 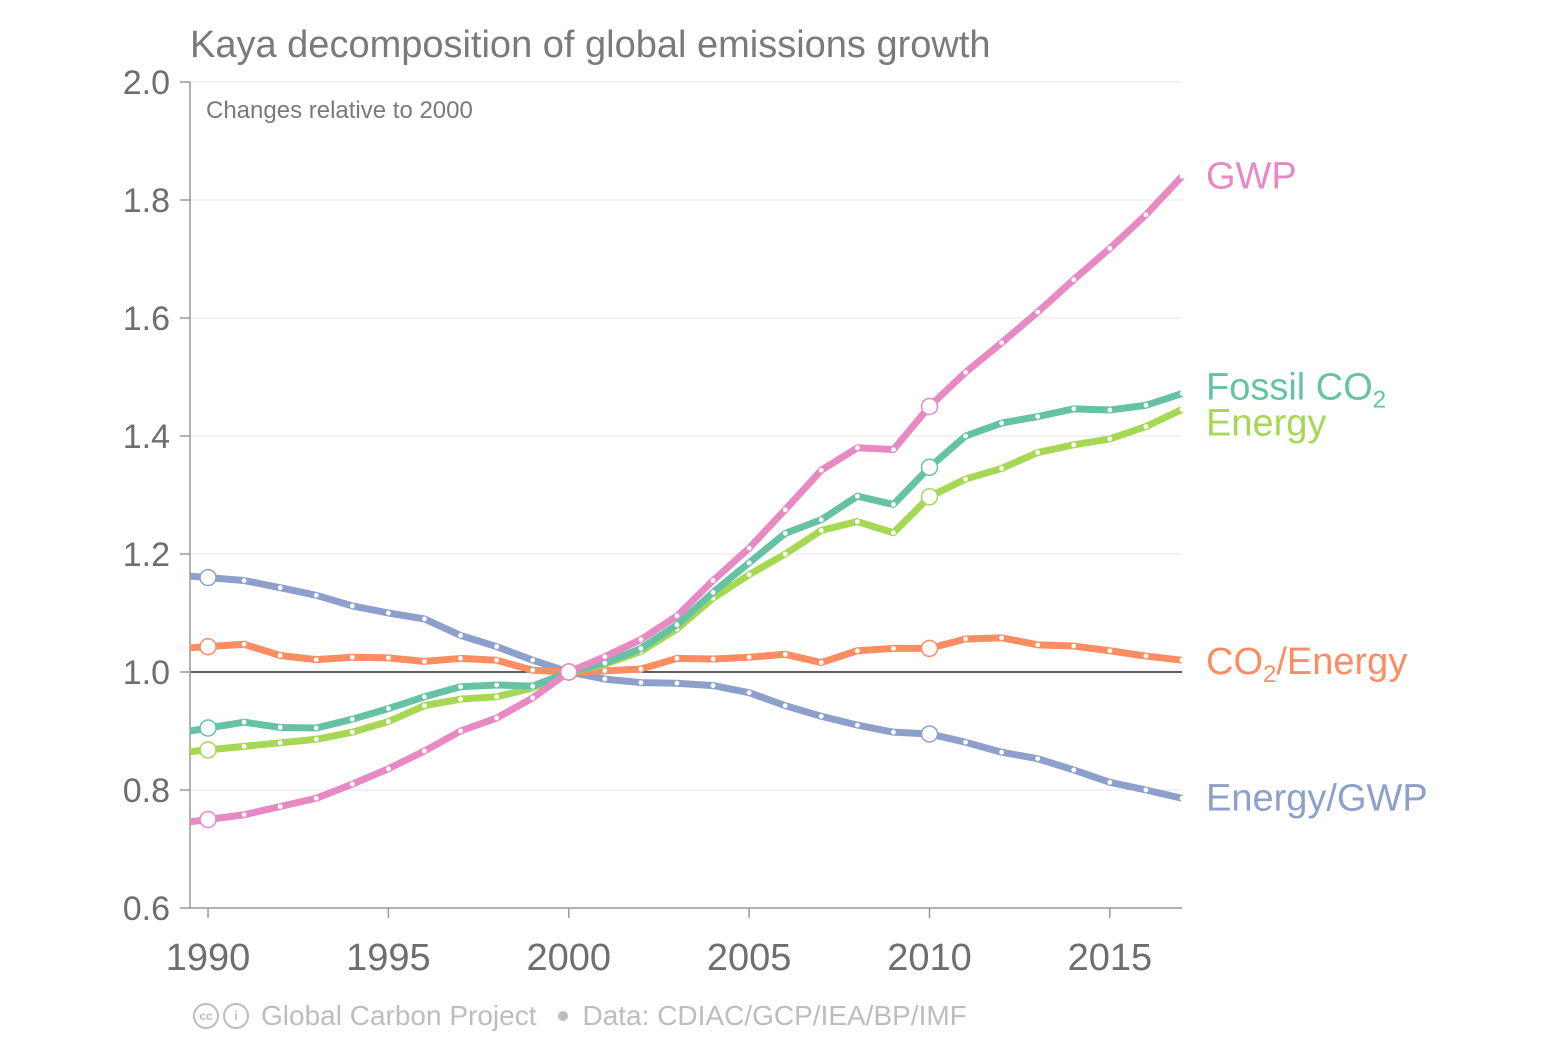 I want to click on x-tick-label: 1995, so click(x=388, y=958).